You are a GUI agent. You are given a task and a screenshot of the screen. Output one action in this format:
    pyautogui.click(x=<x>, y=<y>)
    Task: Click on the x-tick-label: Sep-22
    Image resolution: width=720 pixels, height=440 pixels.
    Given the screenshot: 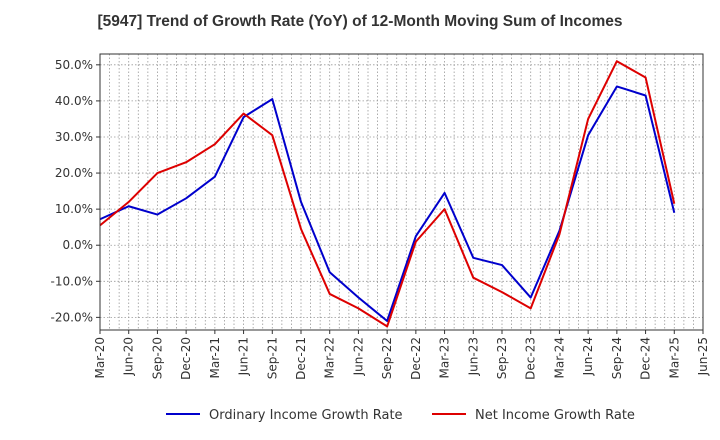 What is the action you would take?
    pyautogui.click(x=387, y=358)
    